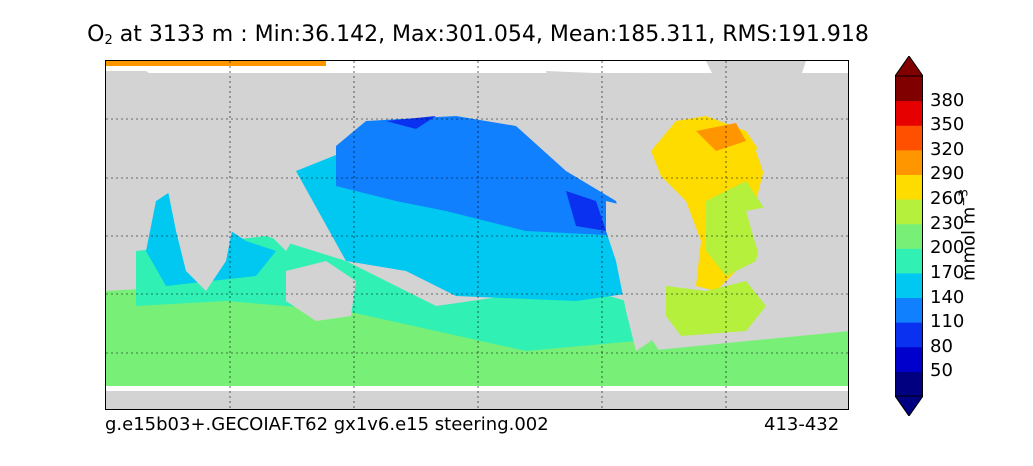  What do you see at coordinates (941, 346) in the screenshot?
I see `colorbar-tick-label: 80` at bounding box center [941, 346].